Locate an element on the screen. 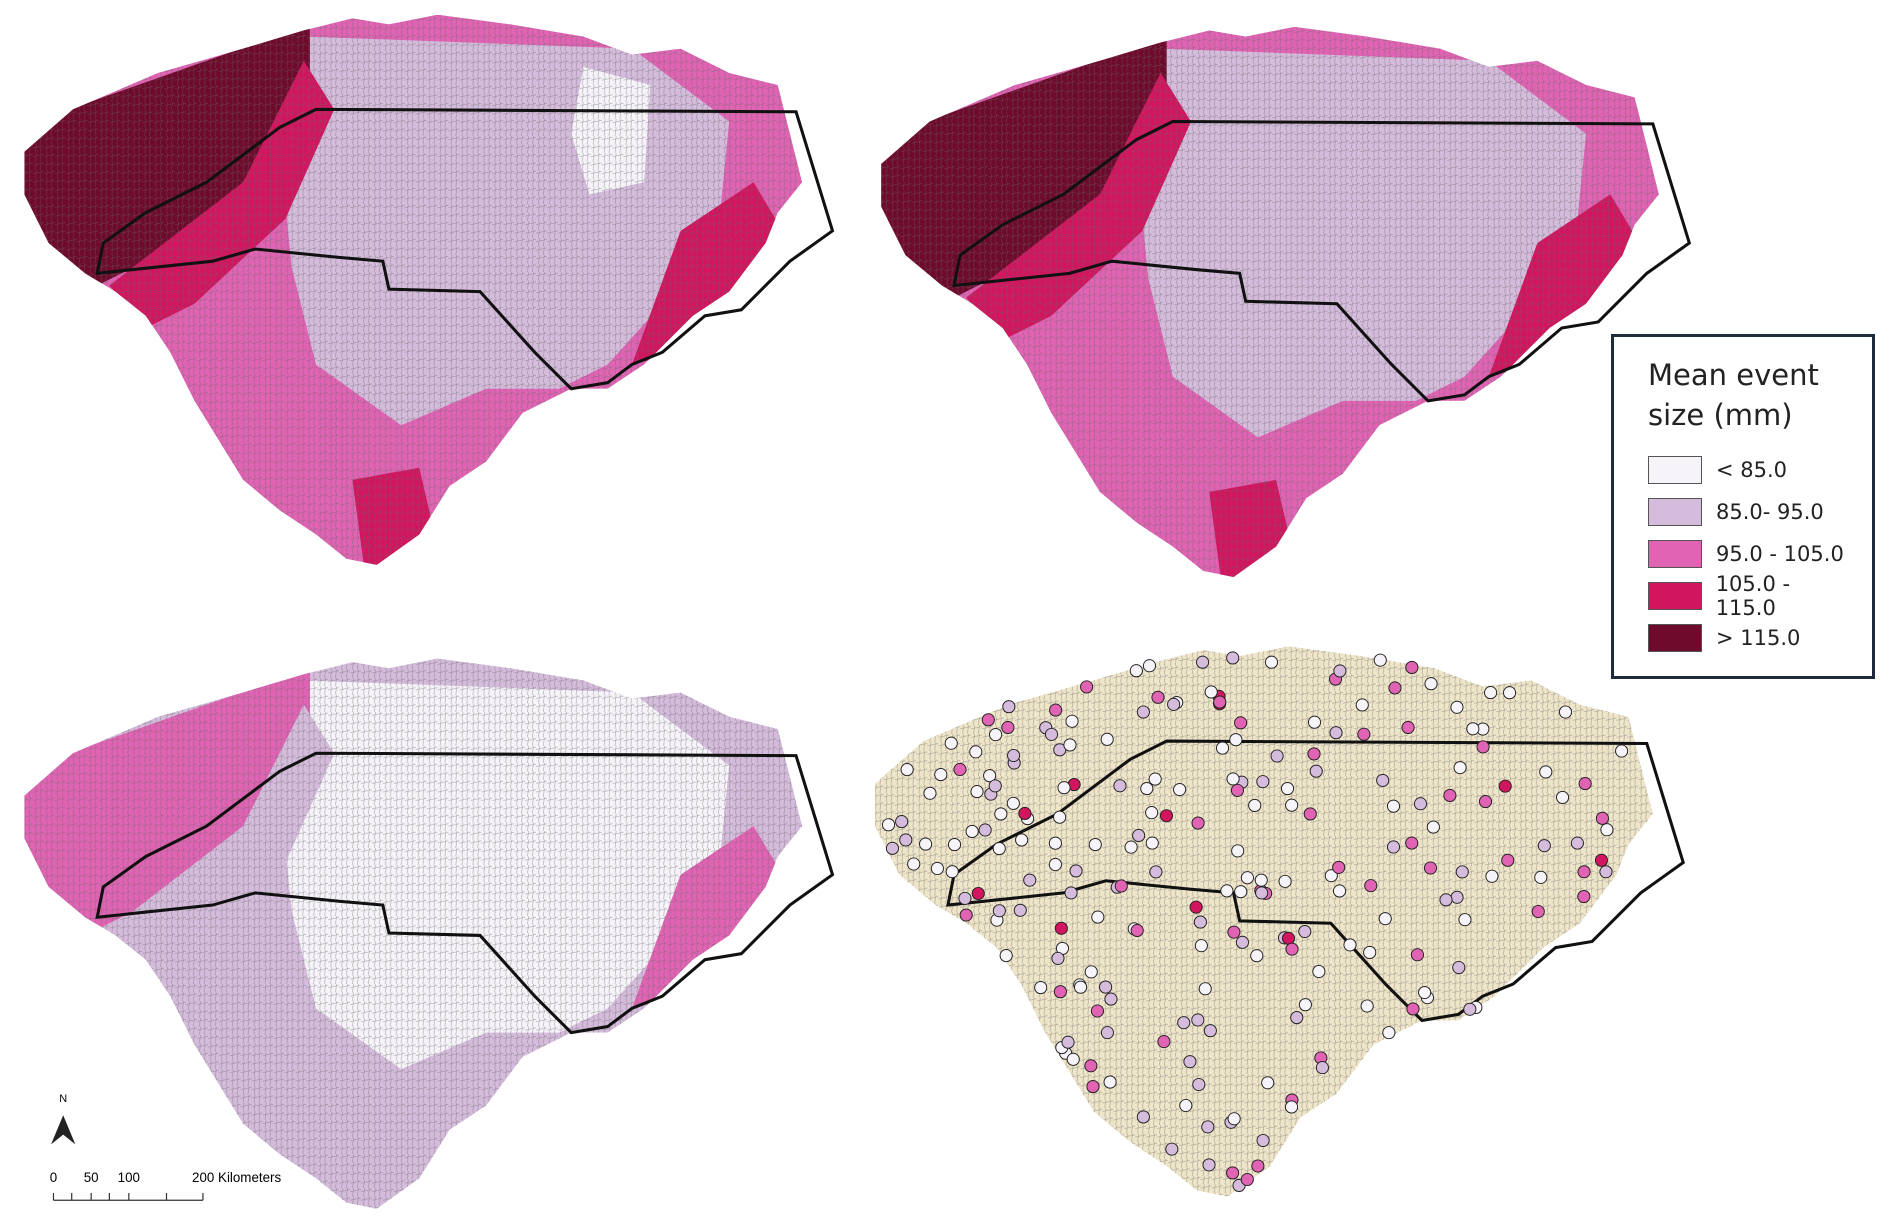 The width and height of the screenshot is (1902, 1227). legend-title: Mean event size (mm) is located at coordinates (1733, 395).